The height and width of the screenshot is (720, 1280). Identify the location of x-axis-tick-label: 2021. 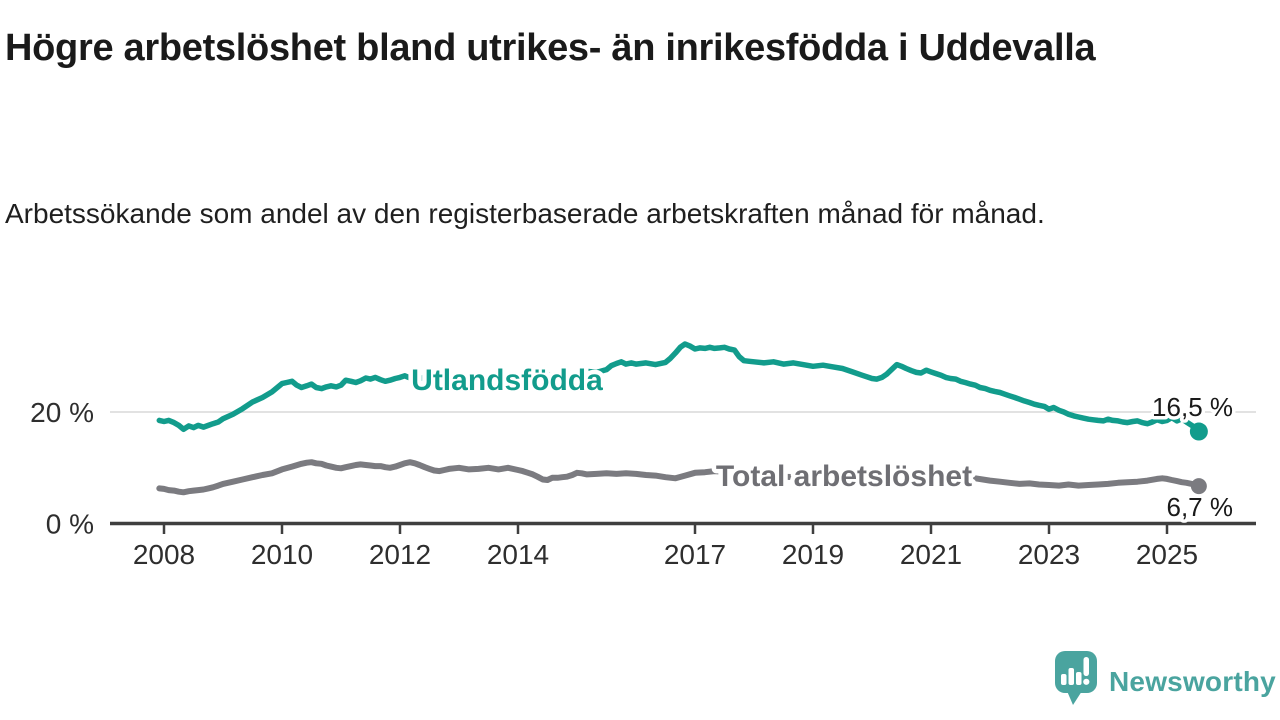
(931, 554).